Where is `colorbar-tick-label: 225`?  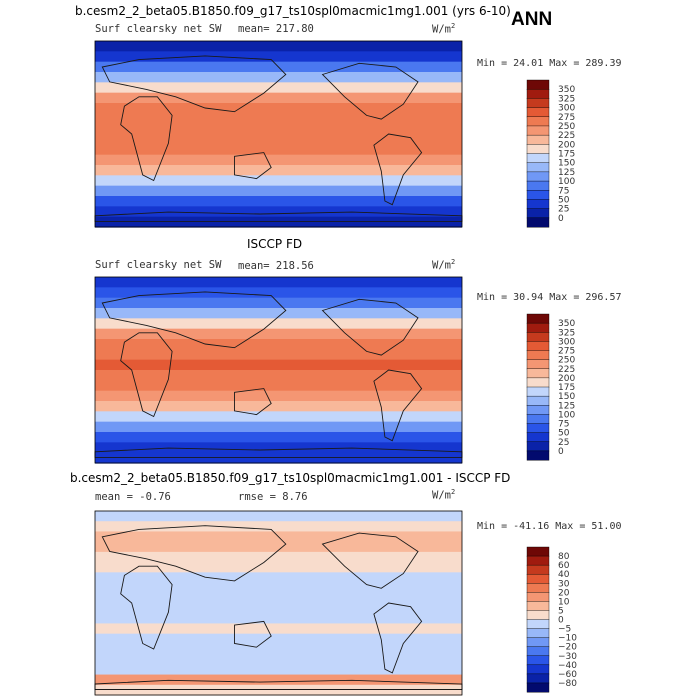 colorbar-tick-label: 225 is located at coordinates (566, 370).